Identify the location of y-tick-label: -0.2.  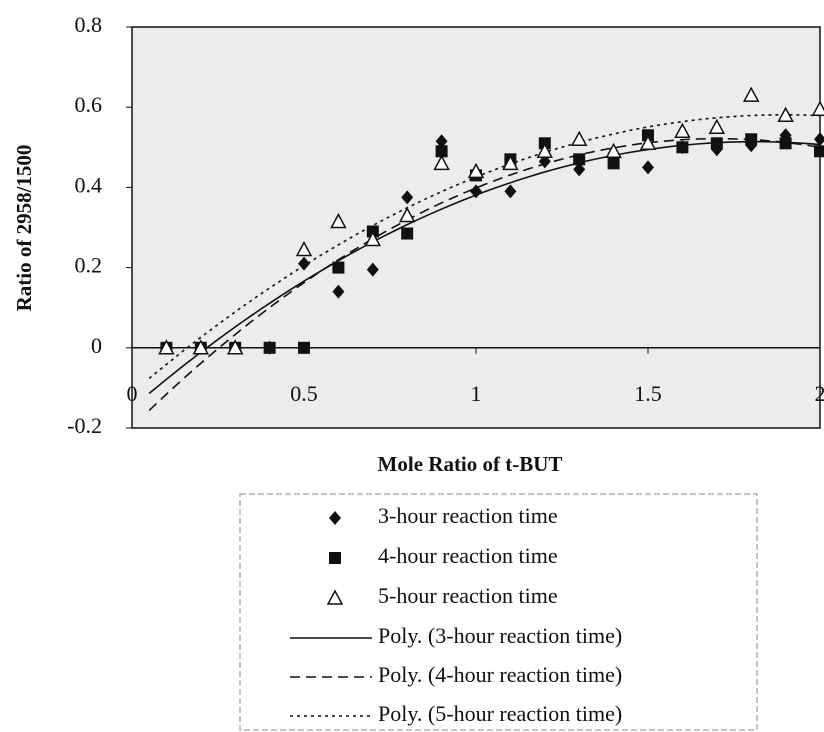
(84, 425).